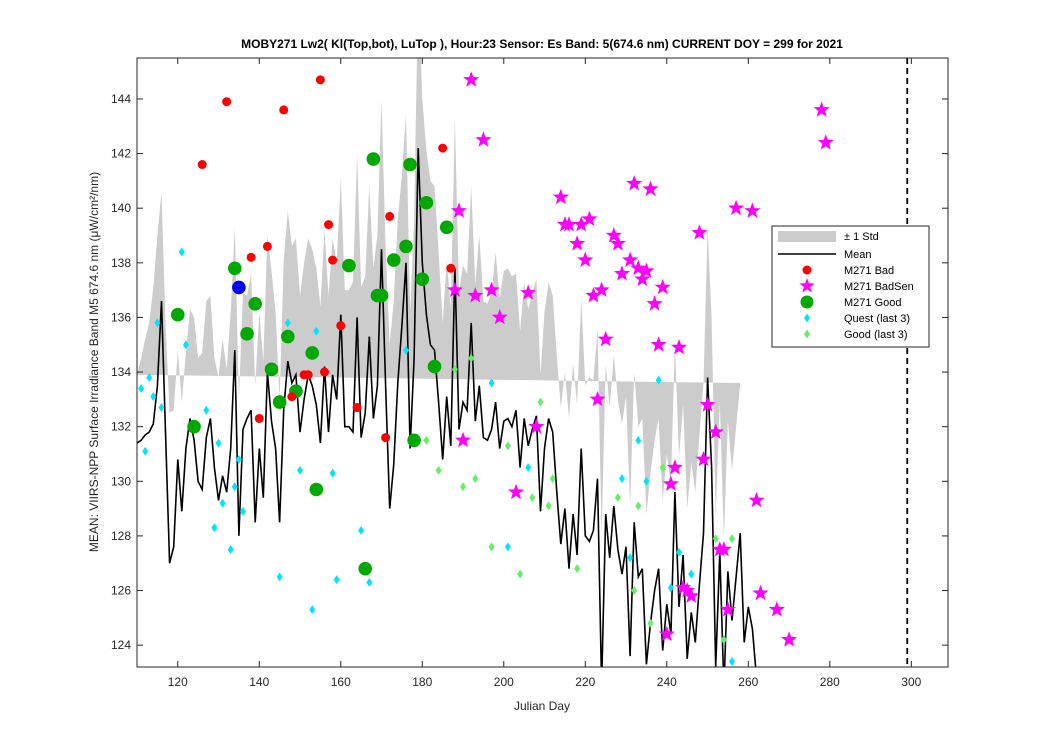  What do you see at coordinates (807, 236) in the screenshot?
I see `legend-swatch-std` at bounding box center [807, 236].